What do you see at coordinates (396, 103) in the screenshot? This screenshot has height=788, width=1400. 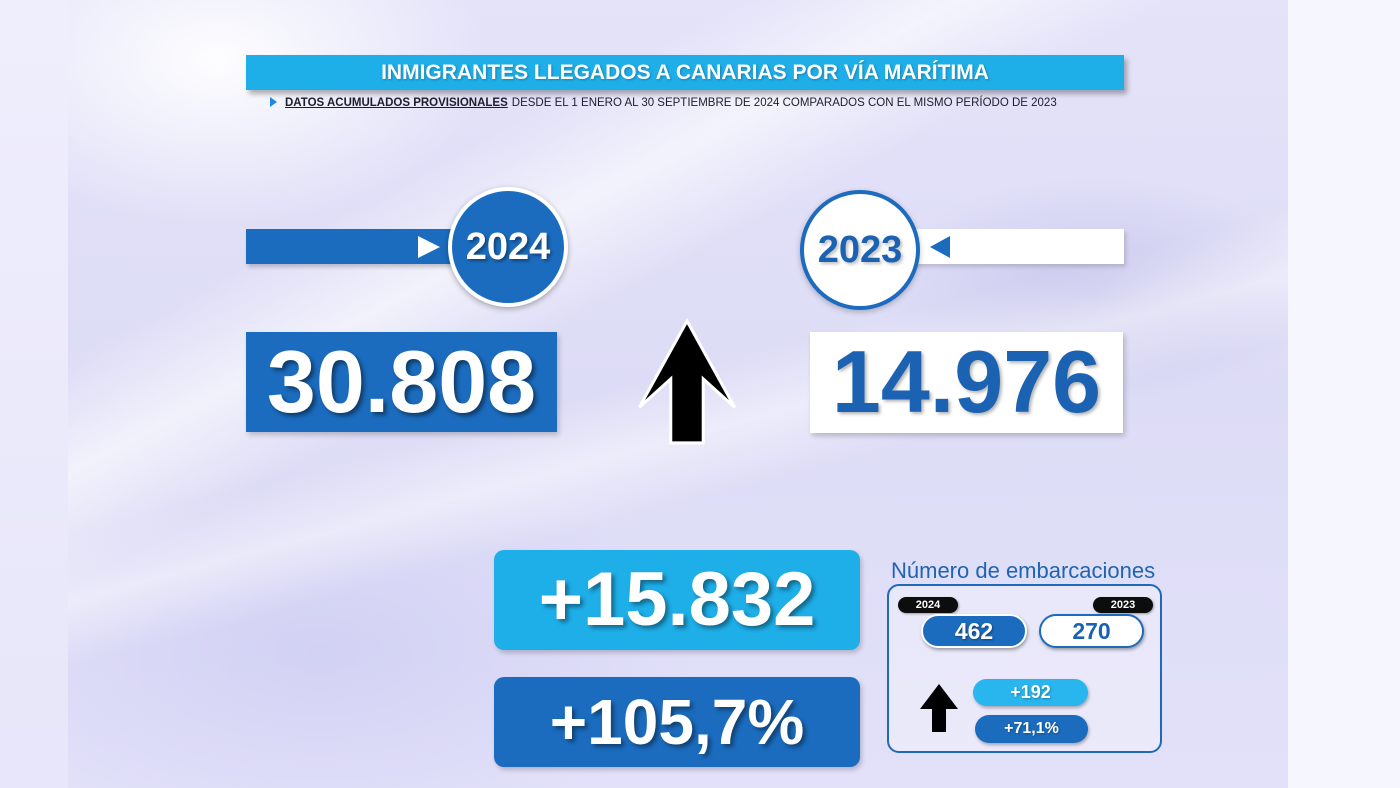 I see `subtitle-highlight: DATOS ACUMULADOS PROVISIONALES` at bounding box center [396, 103].